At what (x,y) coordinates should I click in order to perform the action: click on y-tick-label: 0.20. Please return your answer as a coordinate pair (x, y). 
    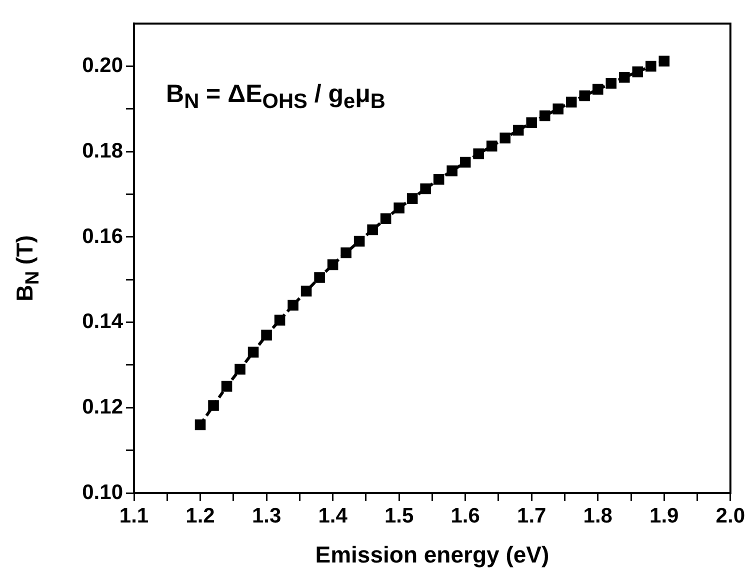
    Looking at the image, I should click on (102, 66).